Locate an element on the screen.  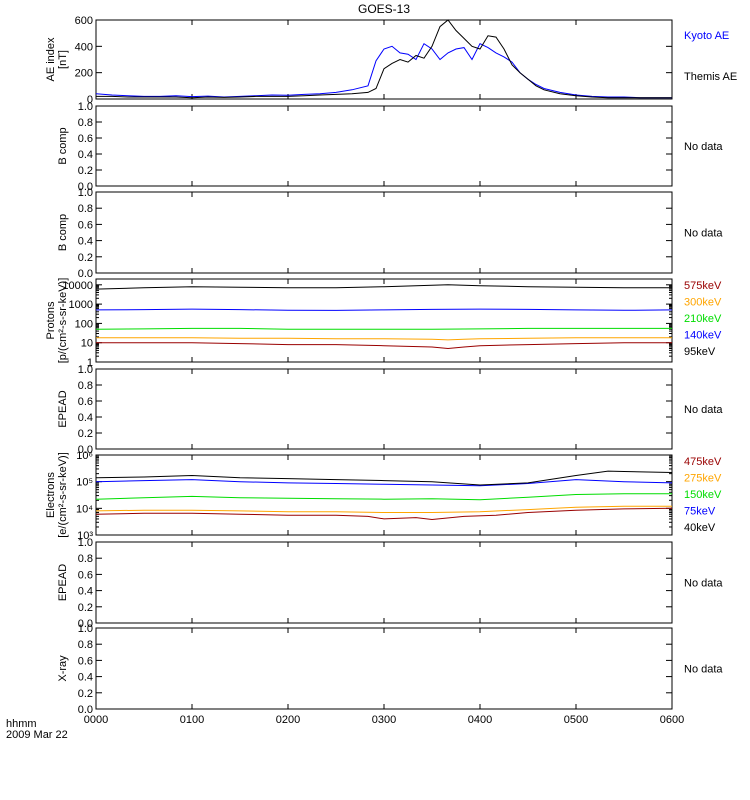
legend-label: 75keV is located at coordinates (700, 512).